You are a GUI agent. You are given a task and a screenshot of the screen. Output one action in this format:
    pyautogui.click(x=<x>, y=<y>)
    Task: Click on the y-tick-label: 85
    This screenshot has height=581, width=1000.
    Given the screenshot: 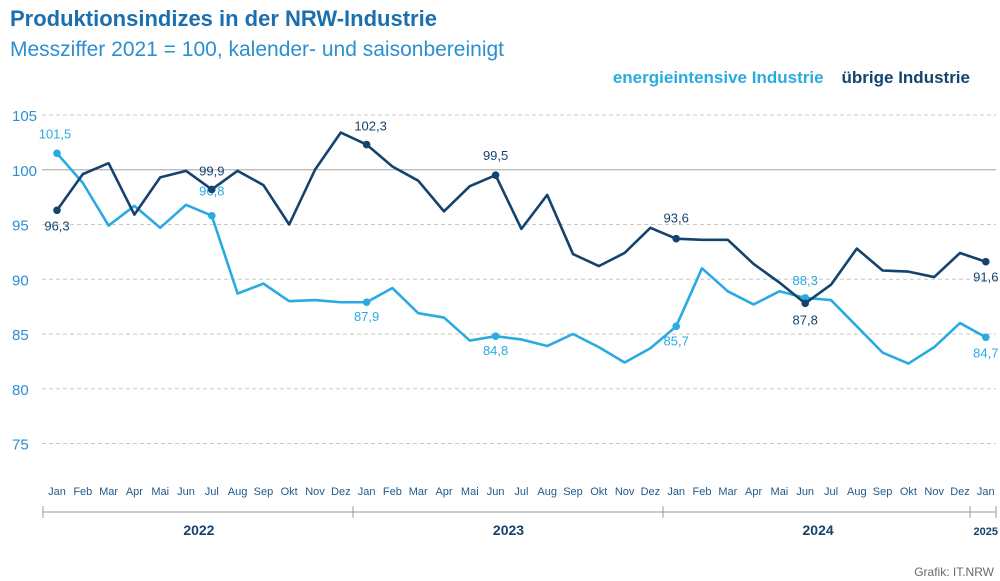 What is the action you would take?
    pyautogui.click(x=20, y=335)
    